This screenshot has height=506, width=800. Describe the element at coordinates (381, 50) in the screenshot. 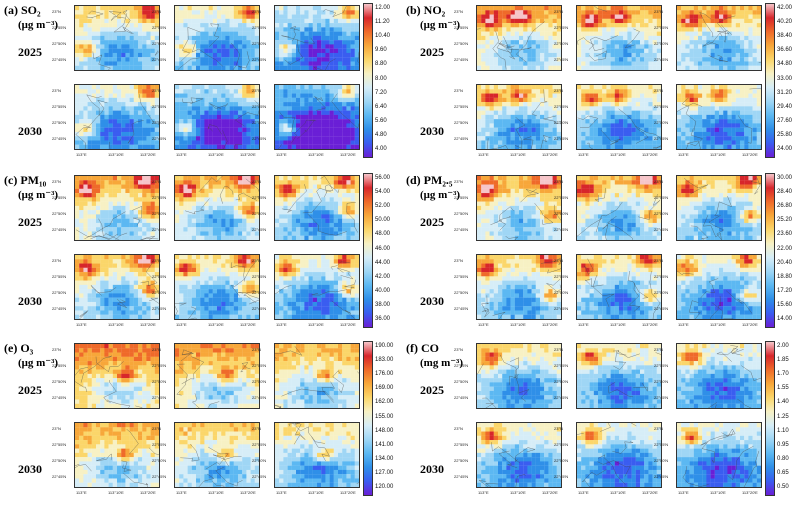

I see `colorbar-tick: 9.60` at that location.